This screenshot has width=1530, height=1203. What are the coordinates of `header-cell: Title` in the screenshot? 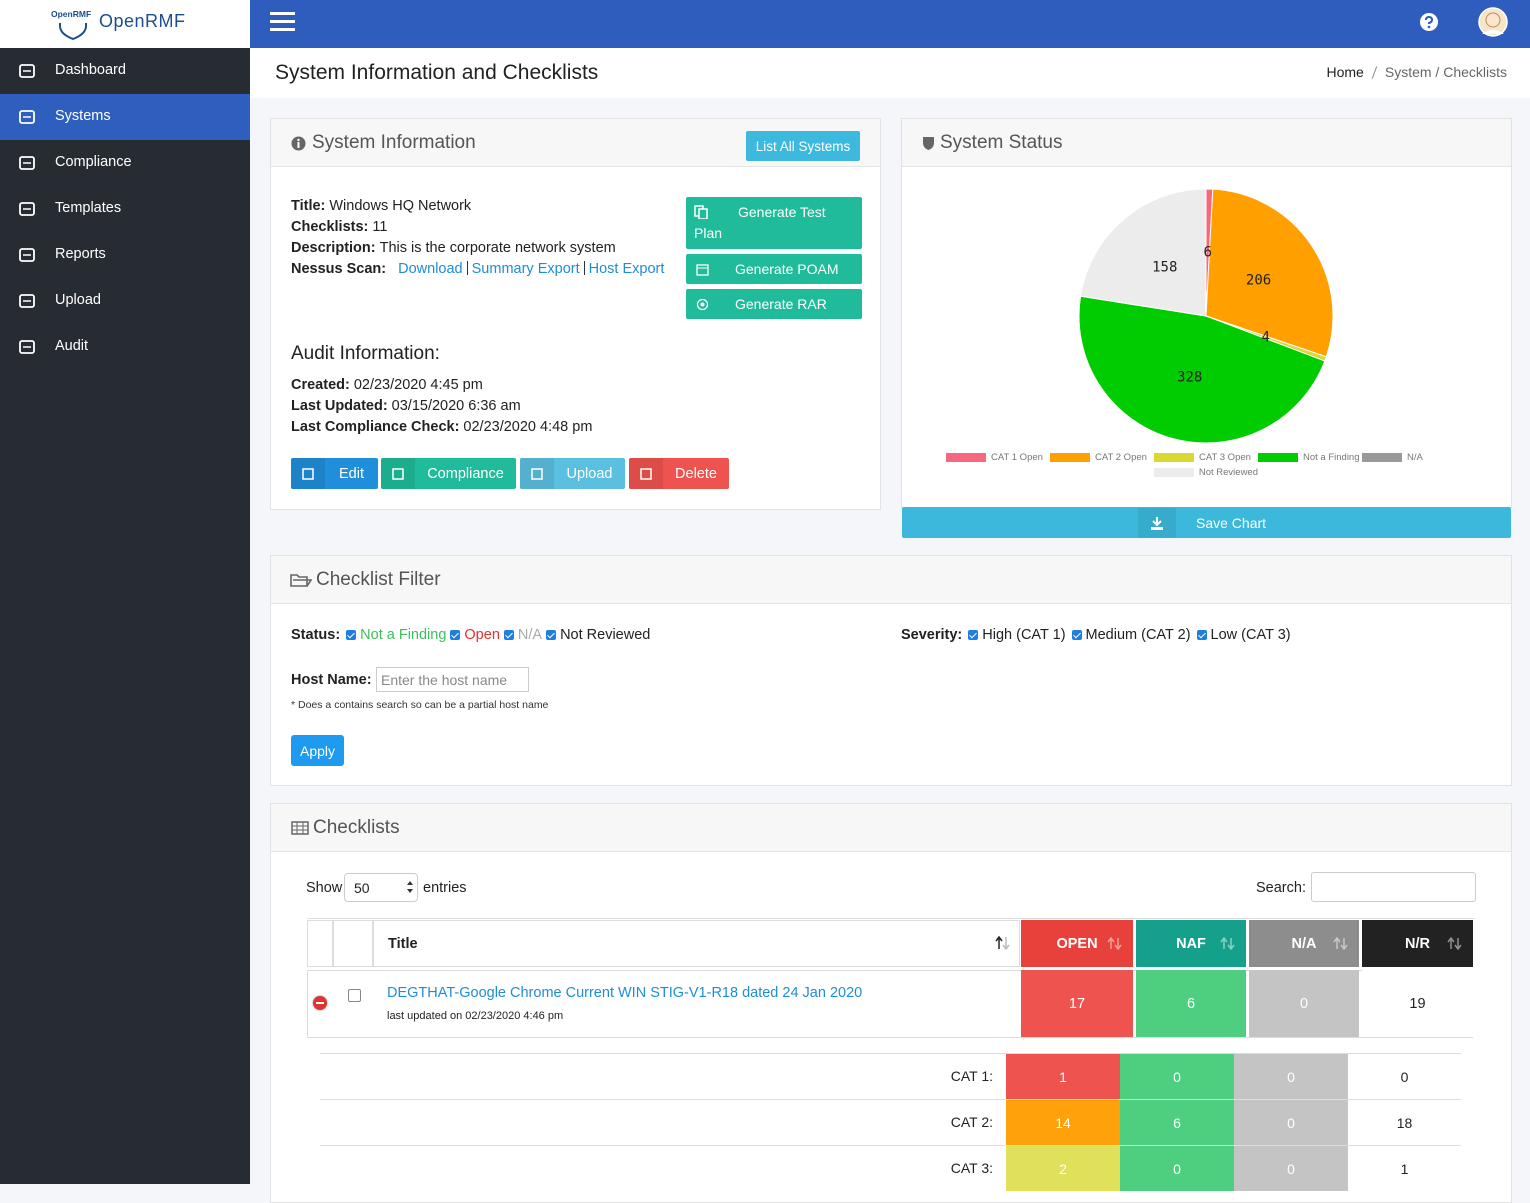 It's located at (696, 943).